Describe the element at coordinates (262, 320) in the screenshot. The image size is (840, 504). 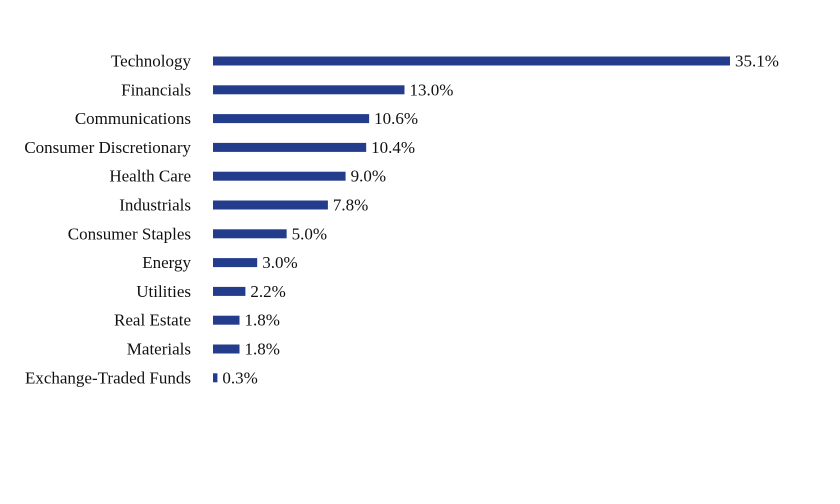
I see `value-label-real-estate: 1.8%` at that location.